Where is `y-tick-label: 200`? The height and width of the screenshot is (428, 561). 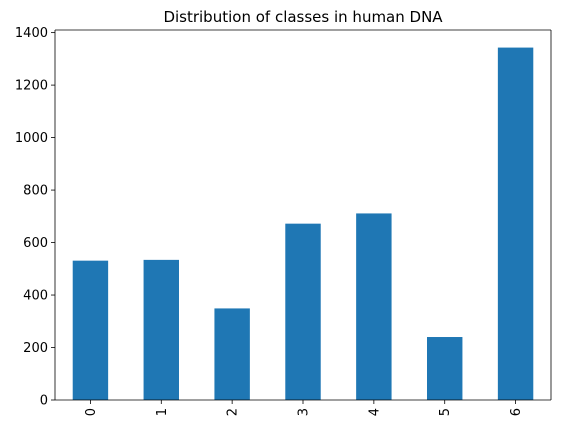
y-tick-label: 200 is located at coordinates (35, 348).